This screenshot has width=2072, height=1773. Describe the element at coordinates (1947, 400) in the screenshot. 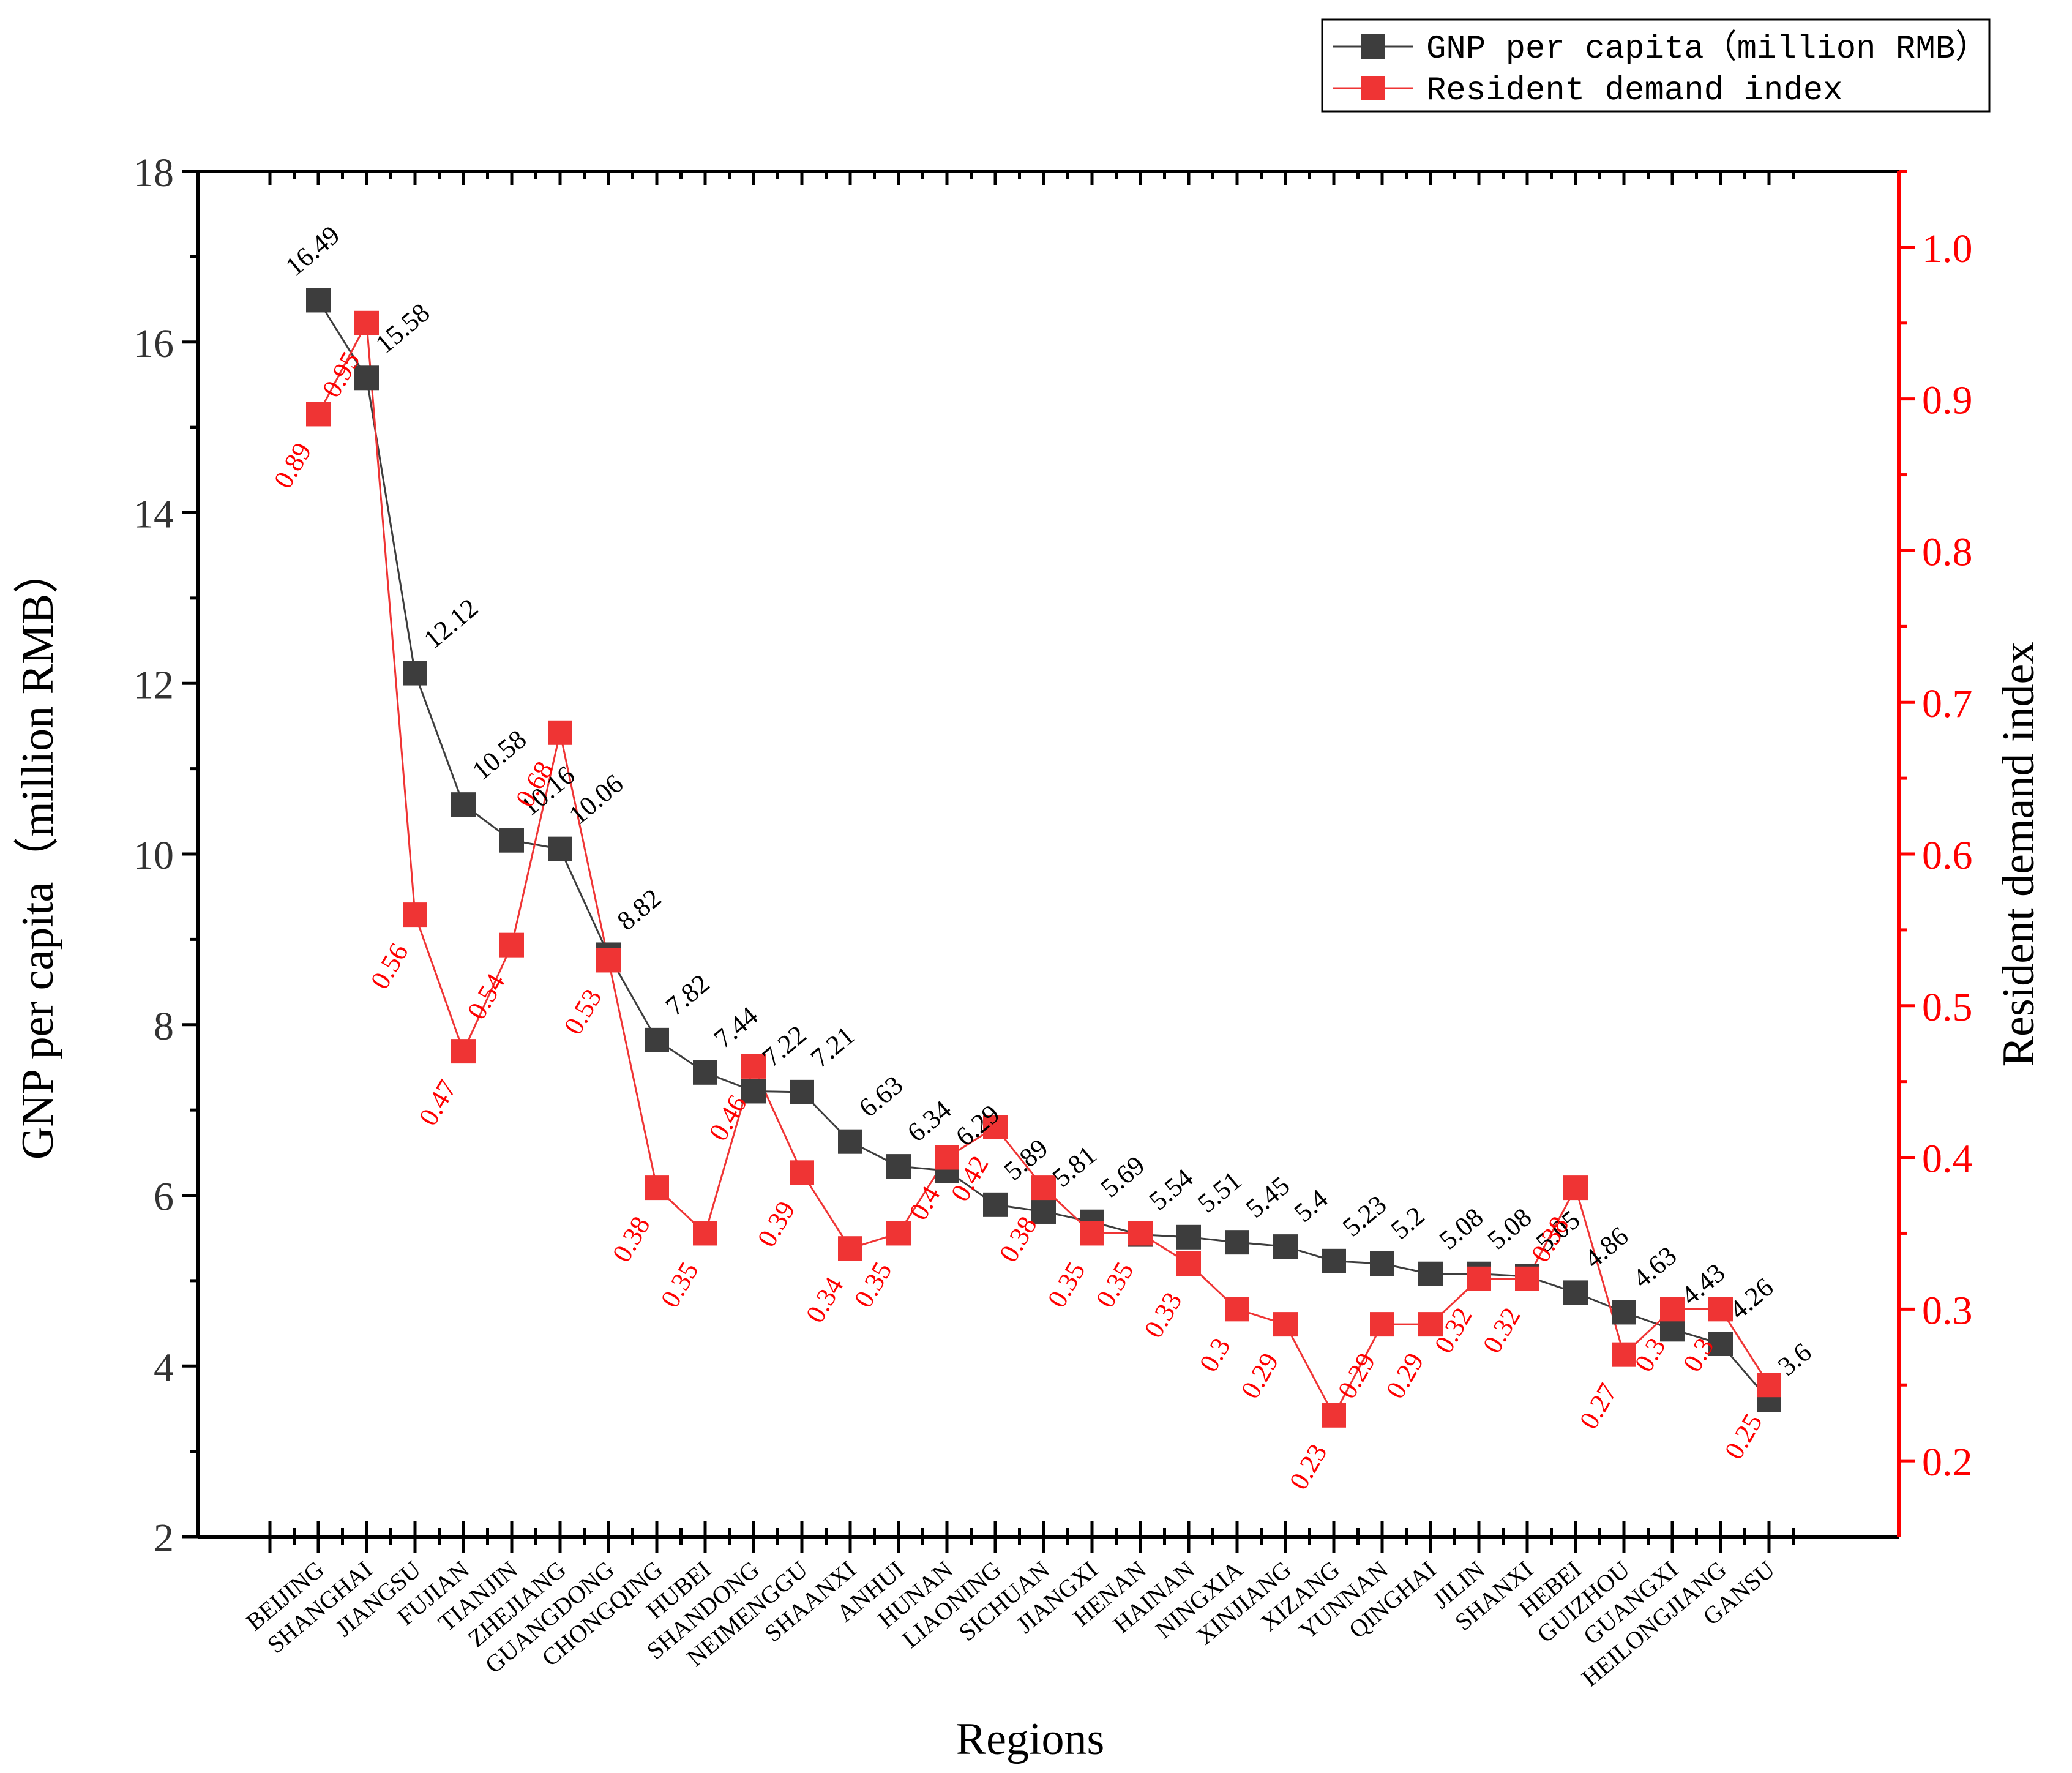

I see `y-right-tick-label: 0.9` at that location.